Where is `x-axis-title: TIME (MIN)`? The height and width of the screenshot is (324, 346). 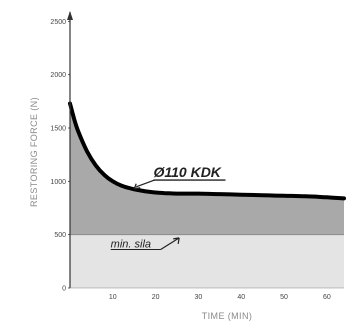
x-axis-title: TIME (MIN) is located at coordinates (227, 316).